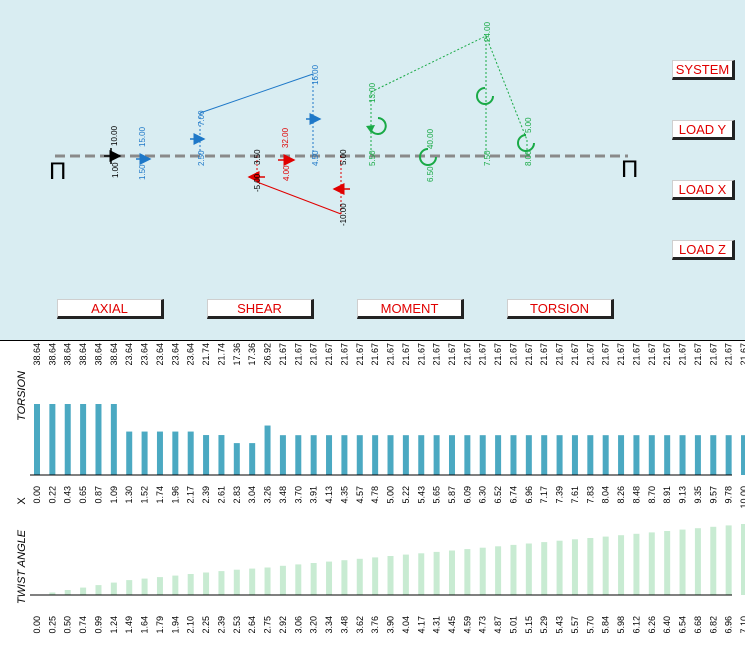 Image resolution: width=745 pixels, height=651 pixels. I want to click on x-tick-label: 7.39, so click(560, 495).